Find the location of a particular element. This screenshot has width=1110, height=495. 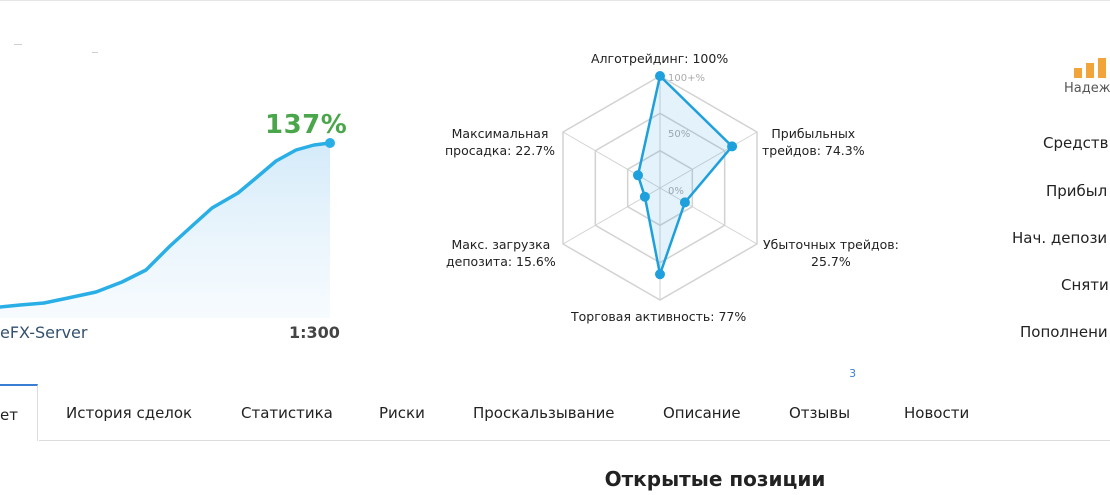

radar-label-loss: Убыточных трейдов: 25.7% is located at coordinates (831, 253).